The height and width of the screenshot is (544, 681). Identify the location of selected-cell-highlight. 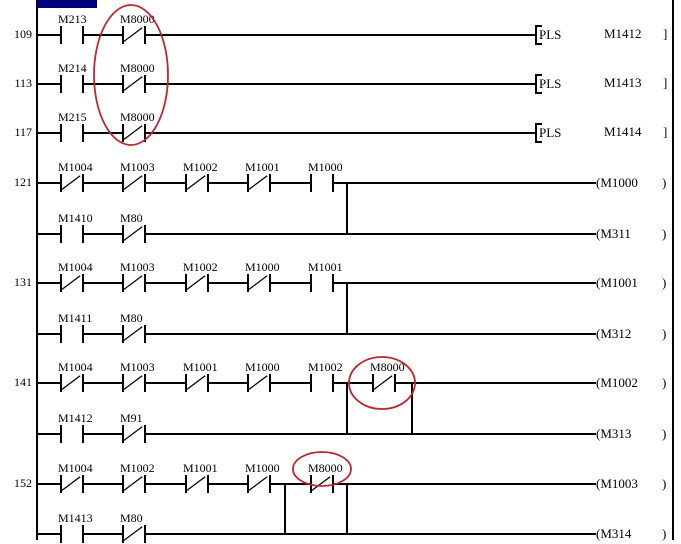
(67, 4).